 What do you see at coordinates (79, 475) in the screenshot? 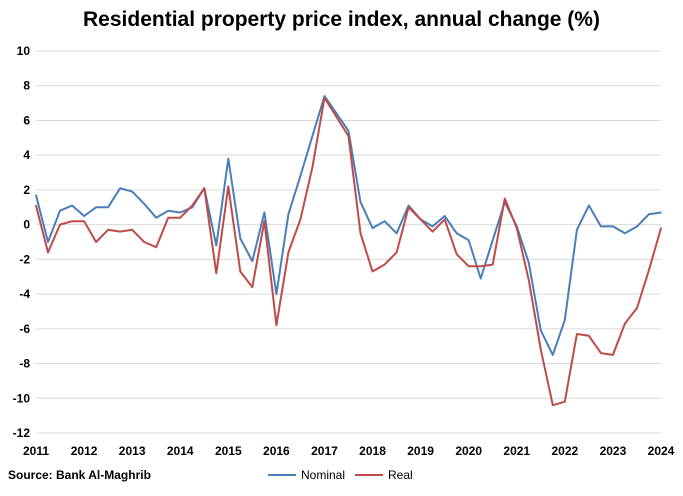
I see `source-note: Source: Bank Al-Maghrib` at bounding box center [79, 475].